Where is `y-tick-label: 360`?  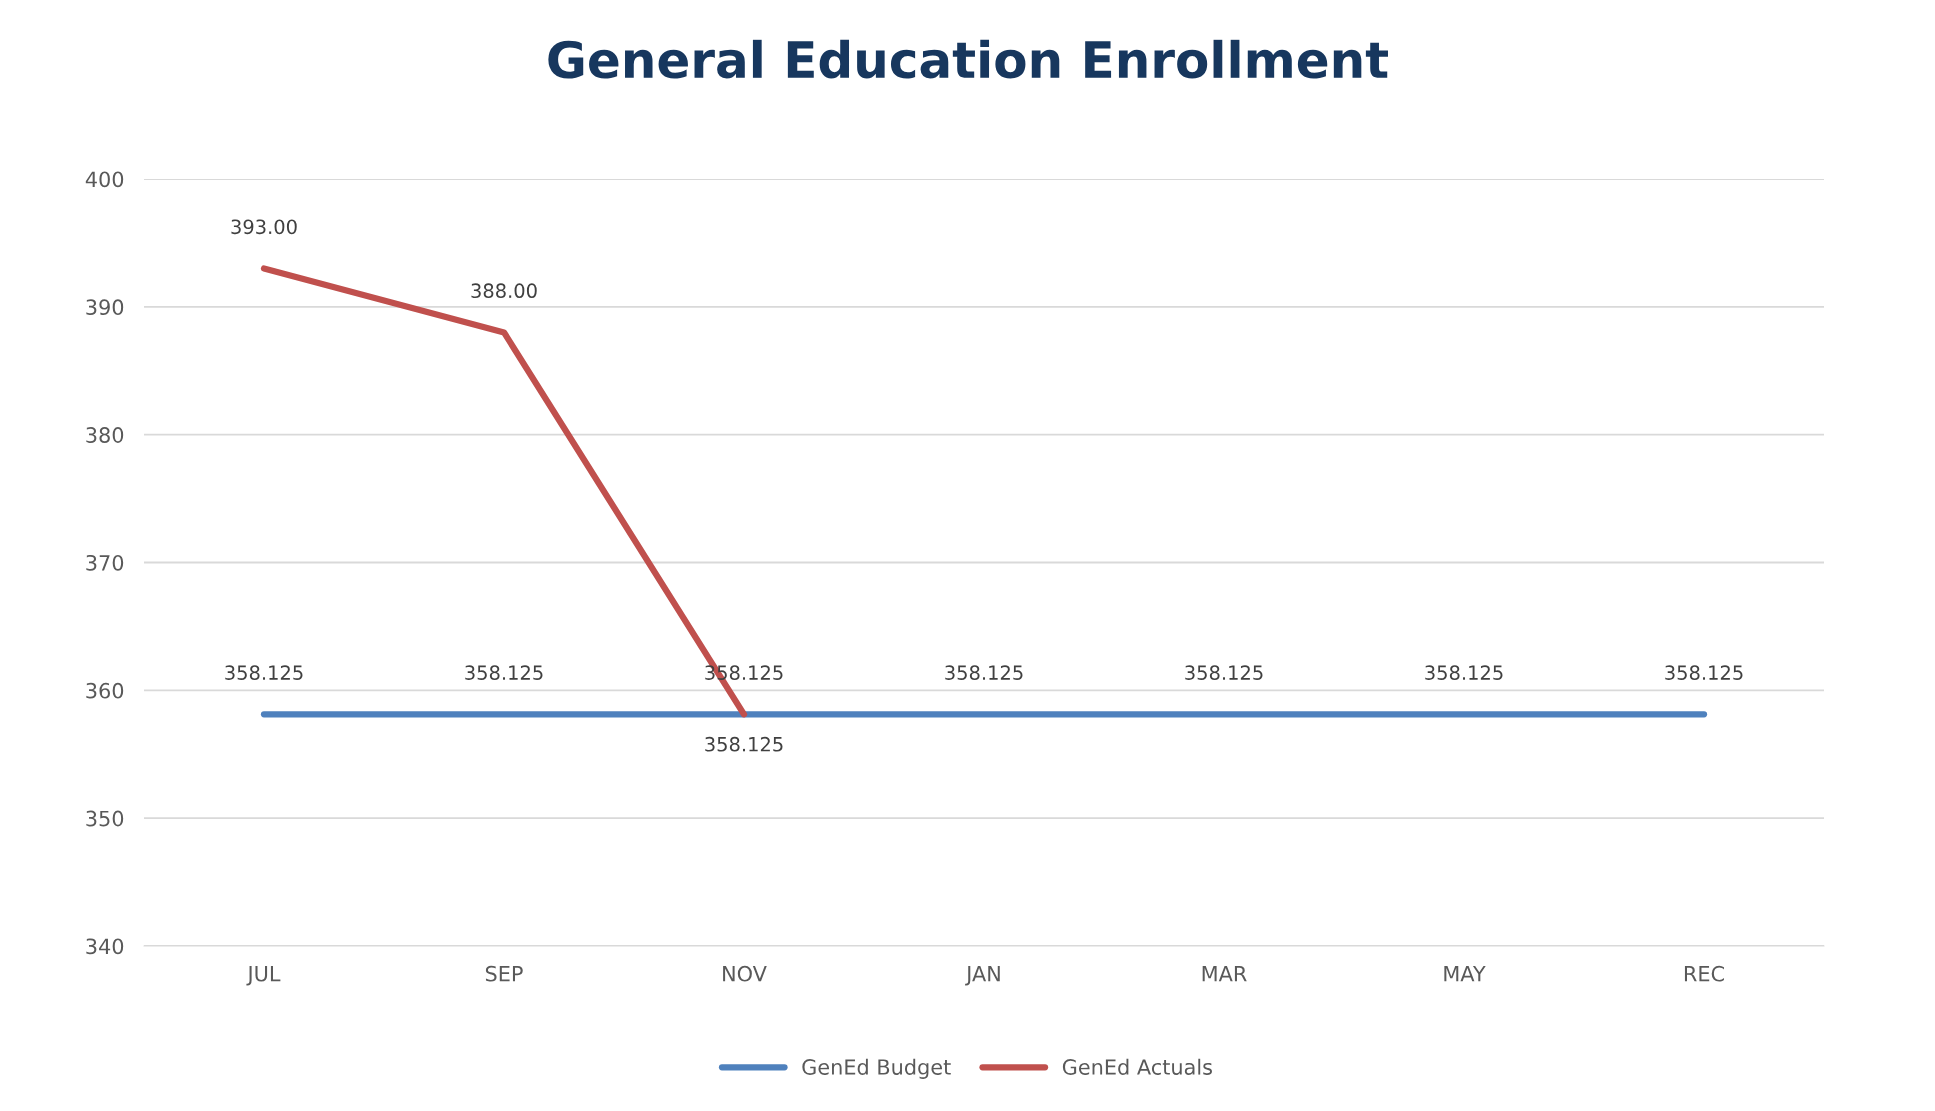
y-tick-label: 360 is located at coordinates (105, 690).